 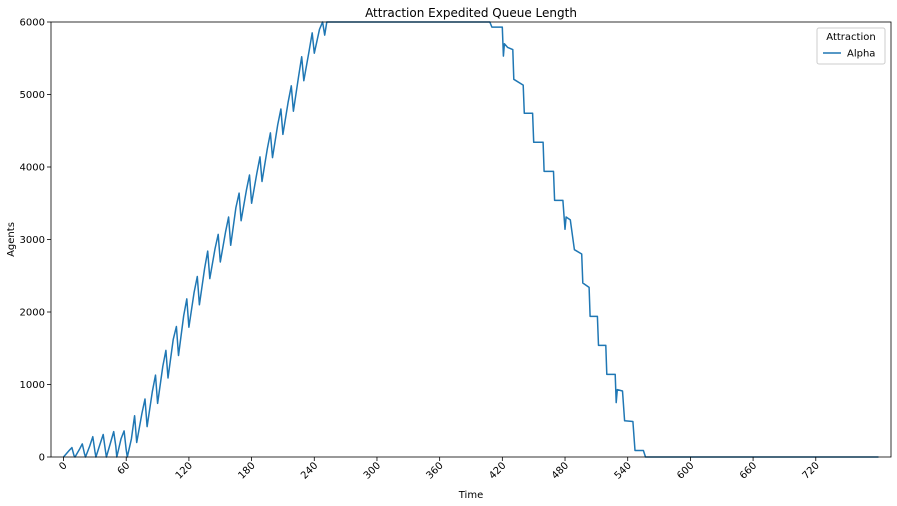 What do you see at coordinates (471, 13) in the screenshot?
I see `chart-title: Attraction Expedited Queue Length` at bounding box center [471, 13].